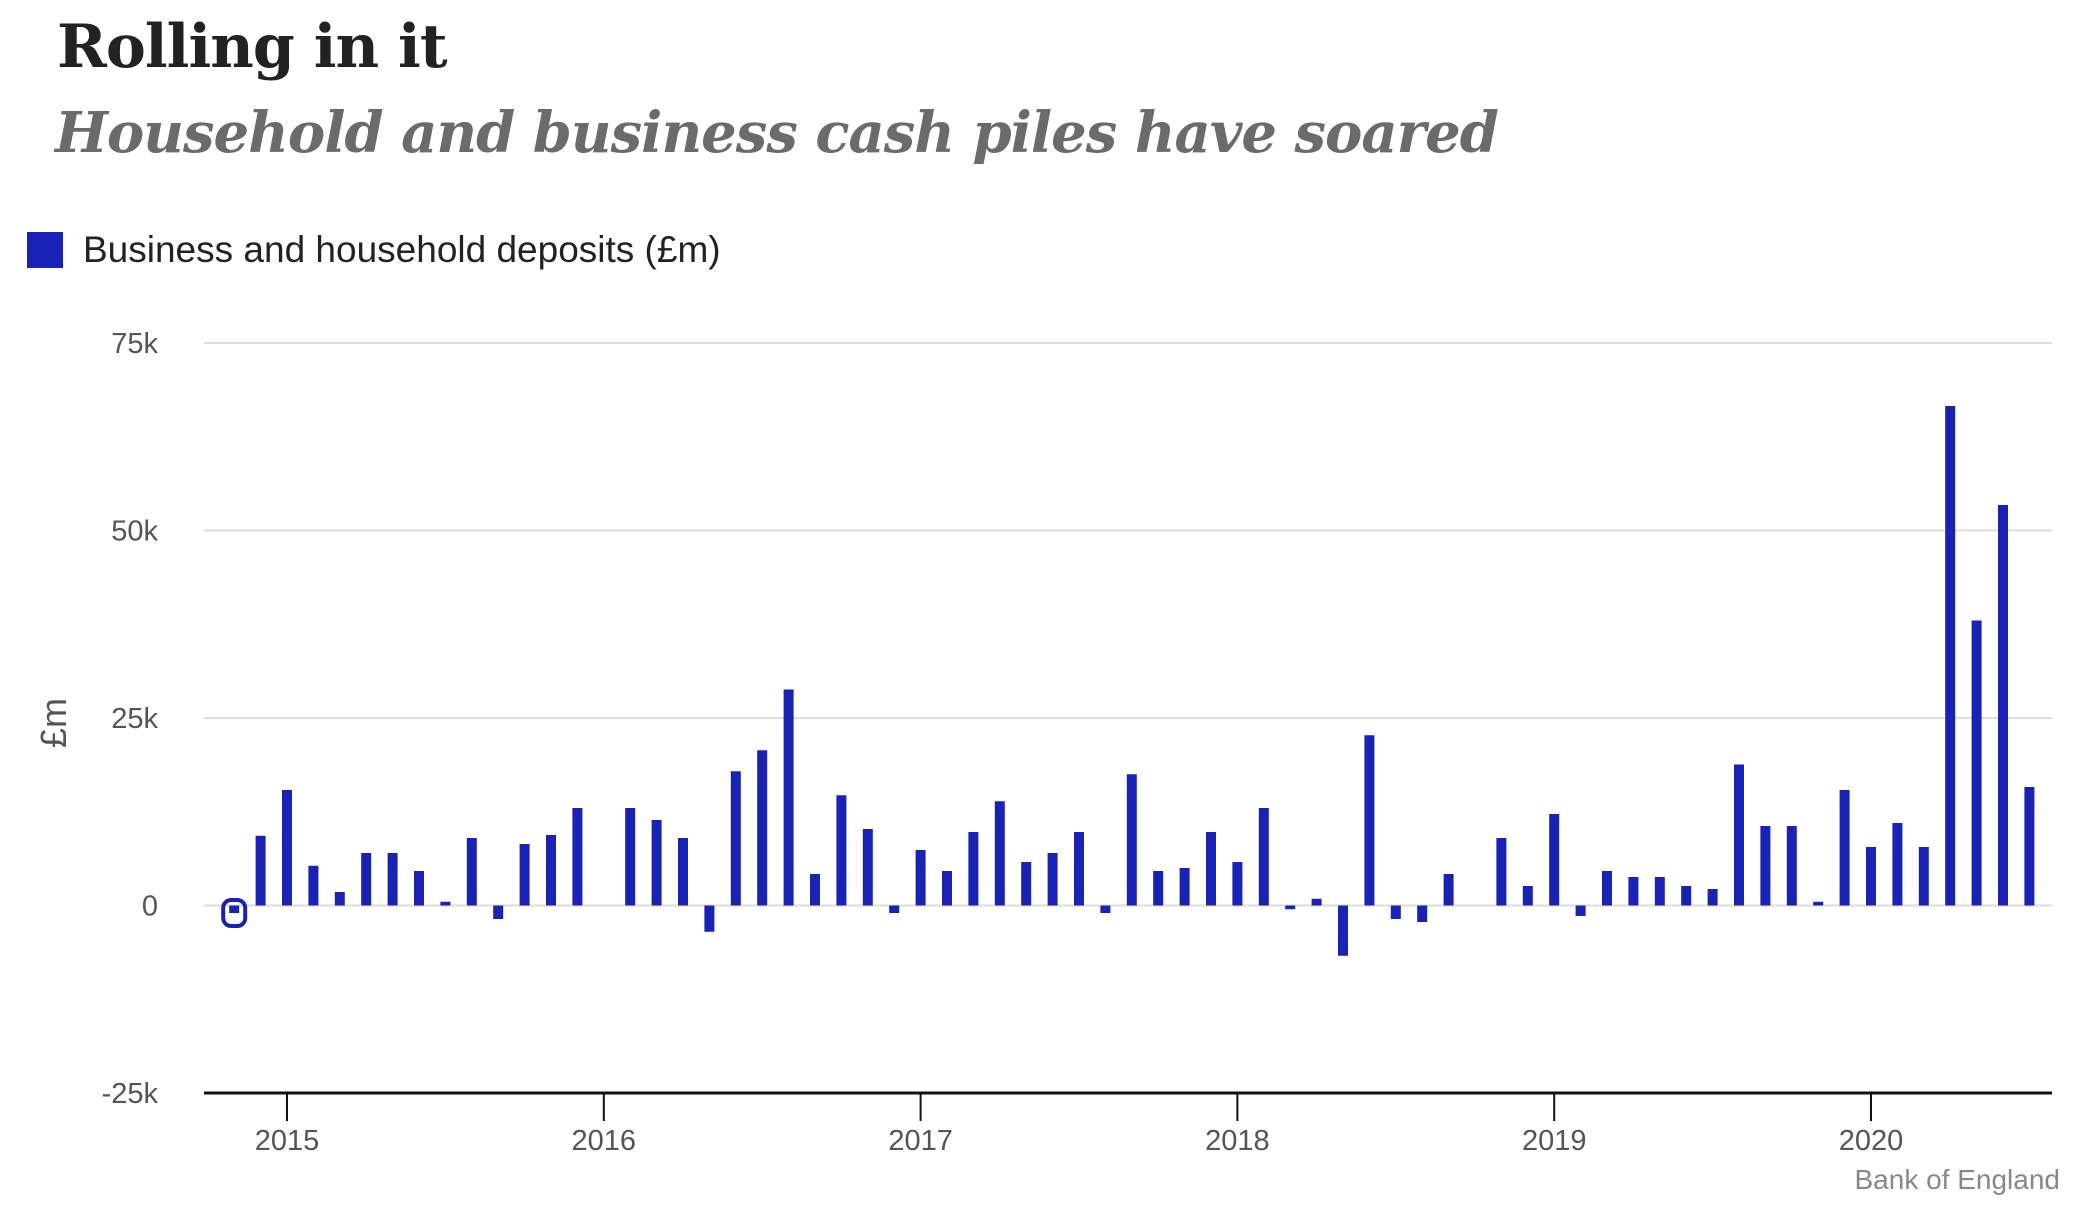 The image size is (2080, 1230). I want to click on y-tick-label: 0, so click(150, 907).